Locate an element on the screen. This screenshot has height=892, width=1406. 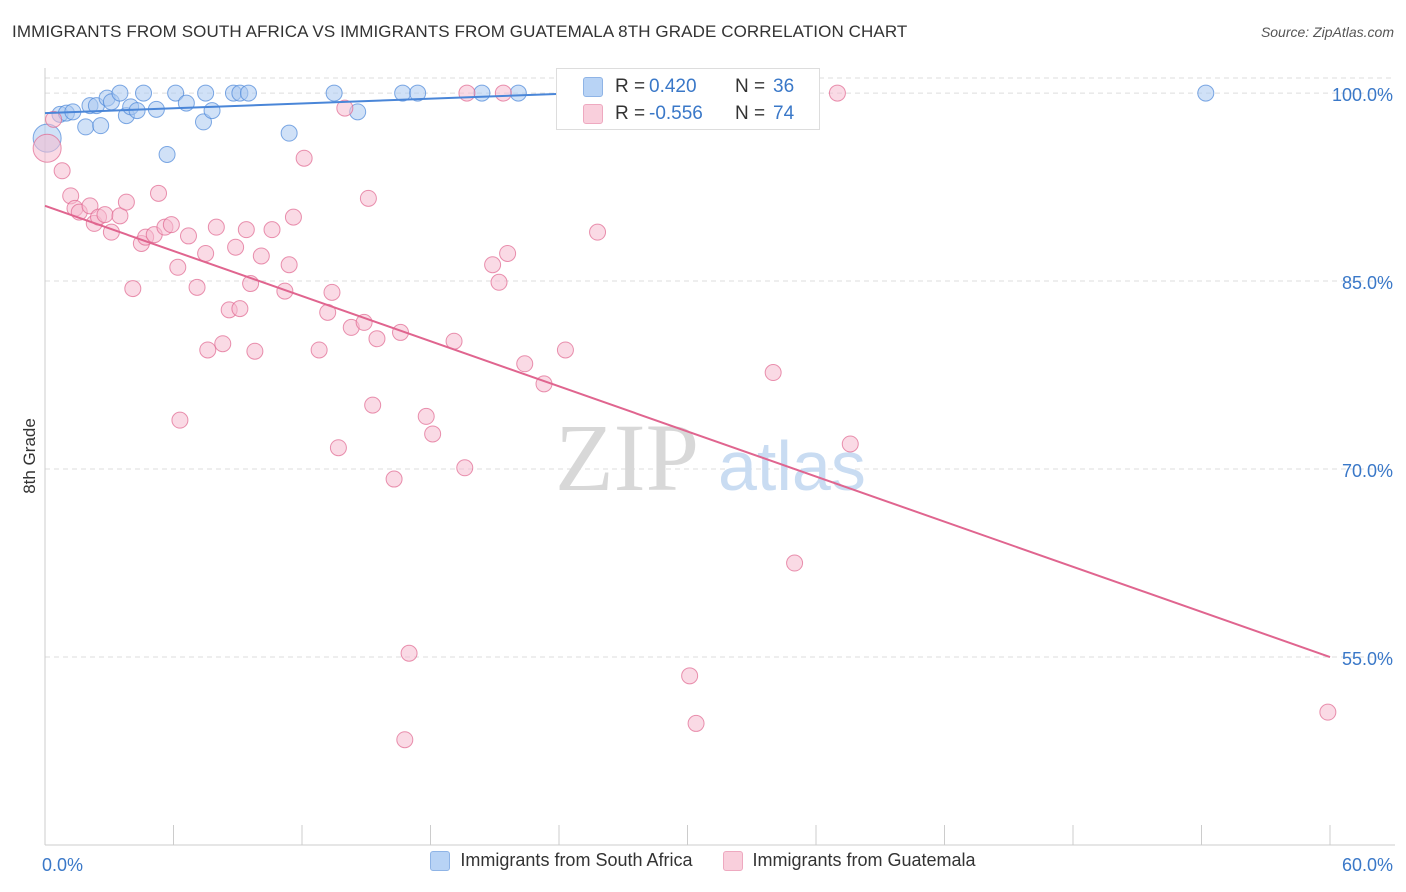
legend-label-south-africa: Immigrants from South Africa is located at coordinates (576, 860).